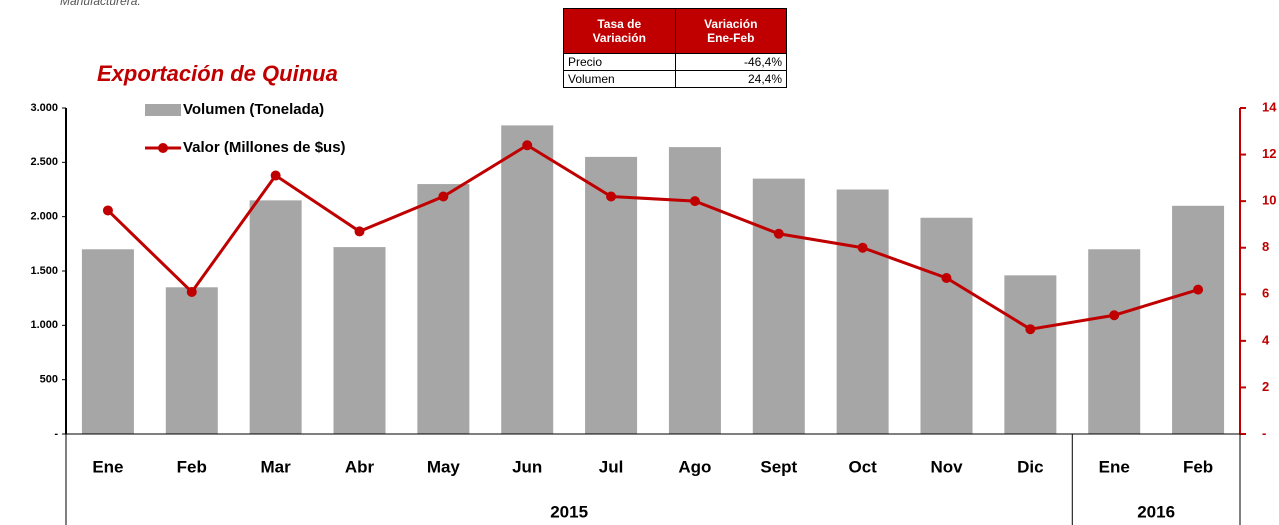 Image resolution: width=1279 pixels, height=525 pixels. I want to click on y2-tick-label: 2, so click(1265, 386).